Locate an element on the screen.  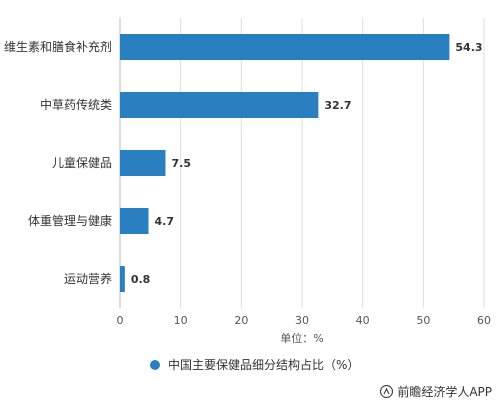
category-label-2: 儿童保健品 is located at coordinates (82, 162).